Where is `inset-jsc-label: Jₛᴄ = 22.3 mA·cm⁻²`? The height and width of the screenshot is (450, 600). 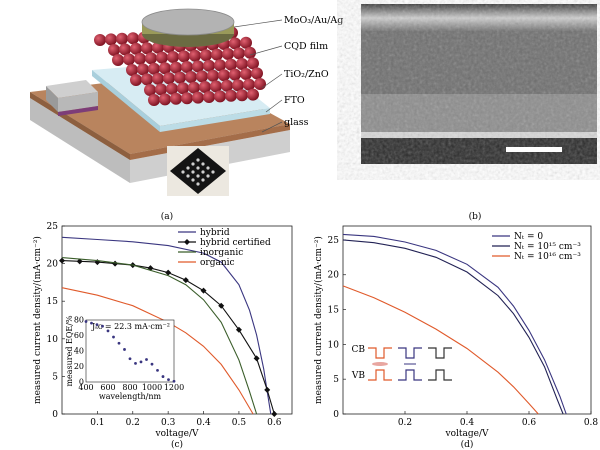 inset-jsc-label: Jₛᴄ = 22.3 mA·cm⁻² is located at coordinates (130, 326).